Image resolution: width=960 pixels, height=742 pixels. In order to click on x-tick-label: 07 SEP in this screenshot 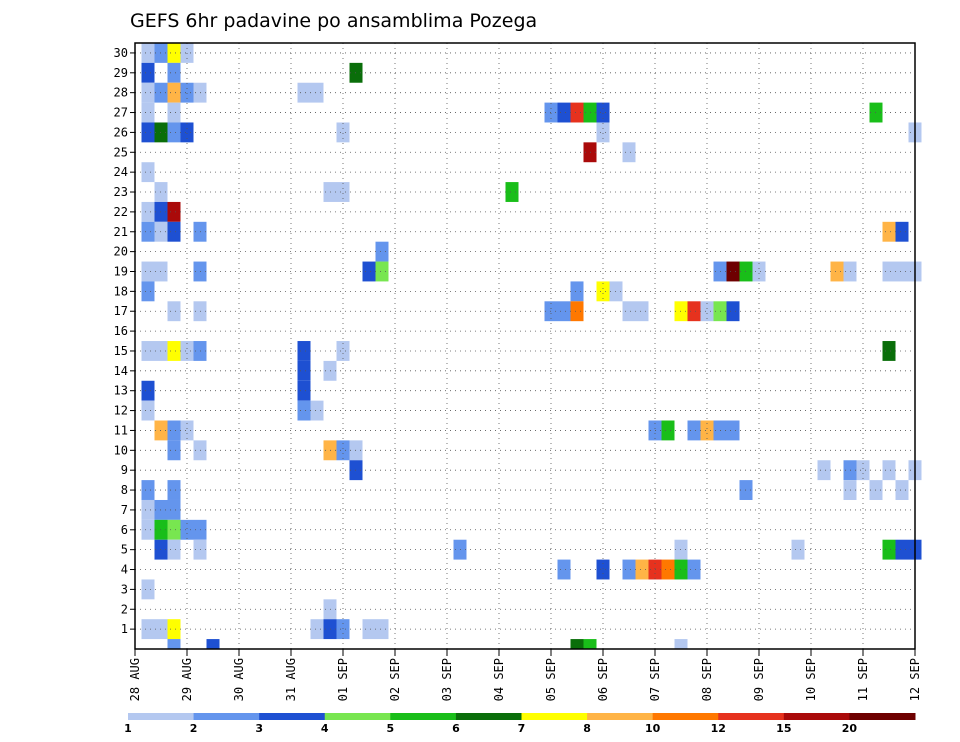, I will do `click(655, 679)`.